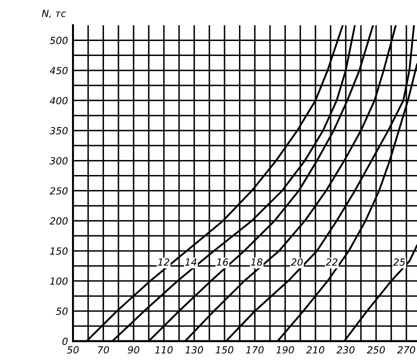 The height and width of the screenshot is (361, 417). Describe the element at coordinates (296, 262) in the screenshot. I see `series-label: 20` at that location.